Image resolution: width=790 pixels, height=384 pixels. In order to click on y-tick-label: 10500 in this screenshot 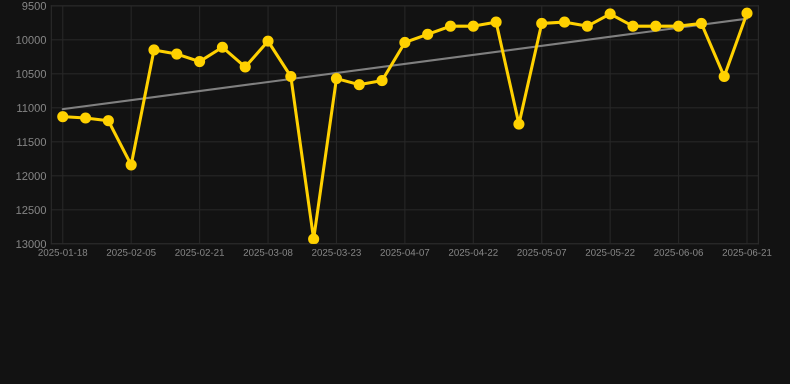, I will do `click(31, 74)`.